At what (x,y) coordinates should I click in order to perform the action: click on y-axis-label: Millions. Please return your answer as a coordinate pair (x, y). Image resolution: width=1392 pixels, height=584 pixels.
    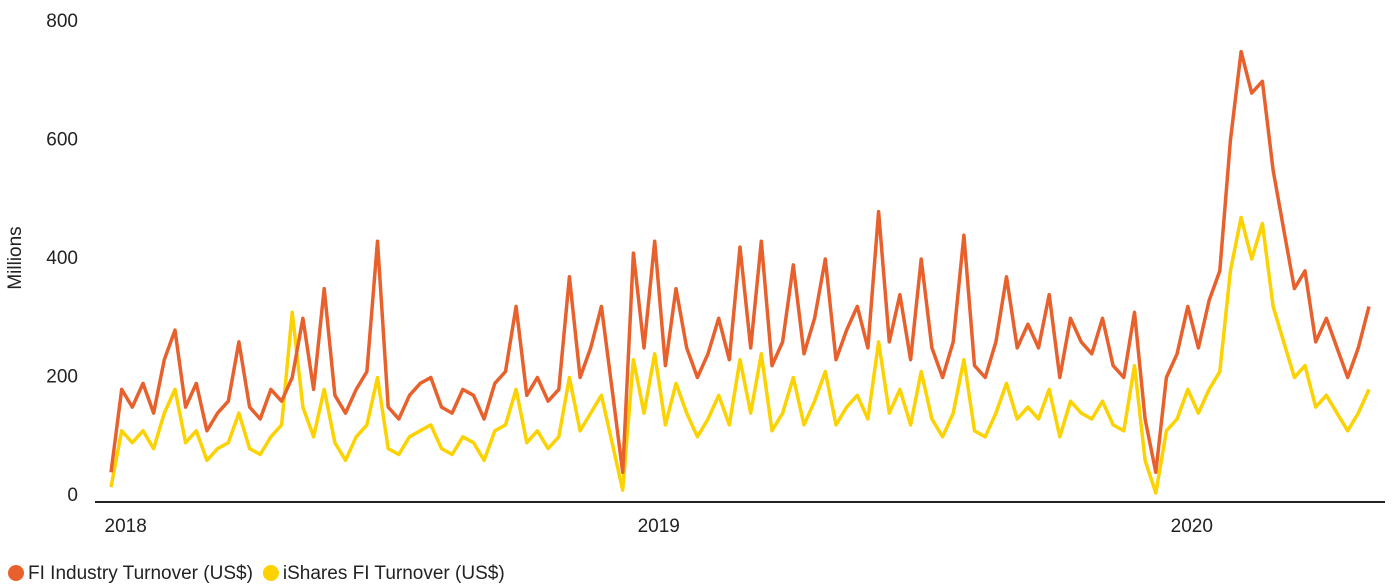
    Looking at the image, I should click on (15, 257).